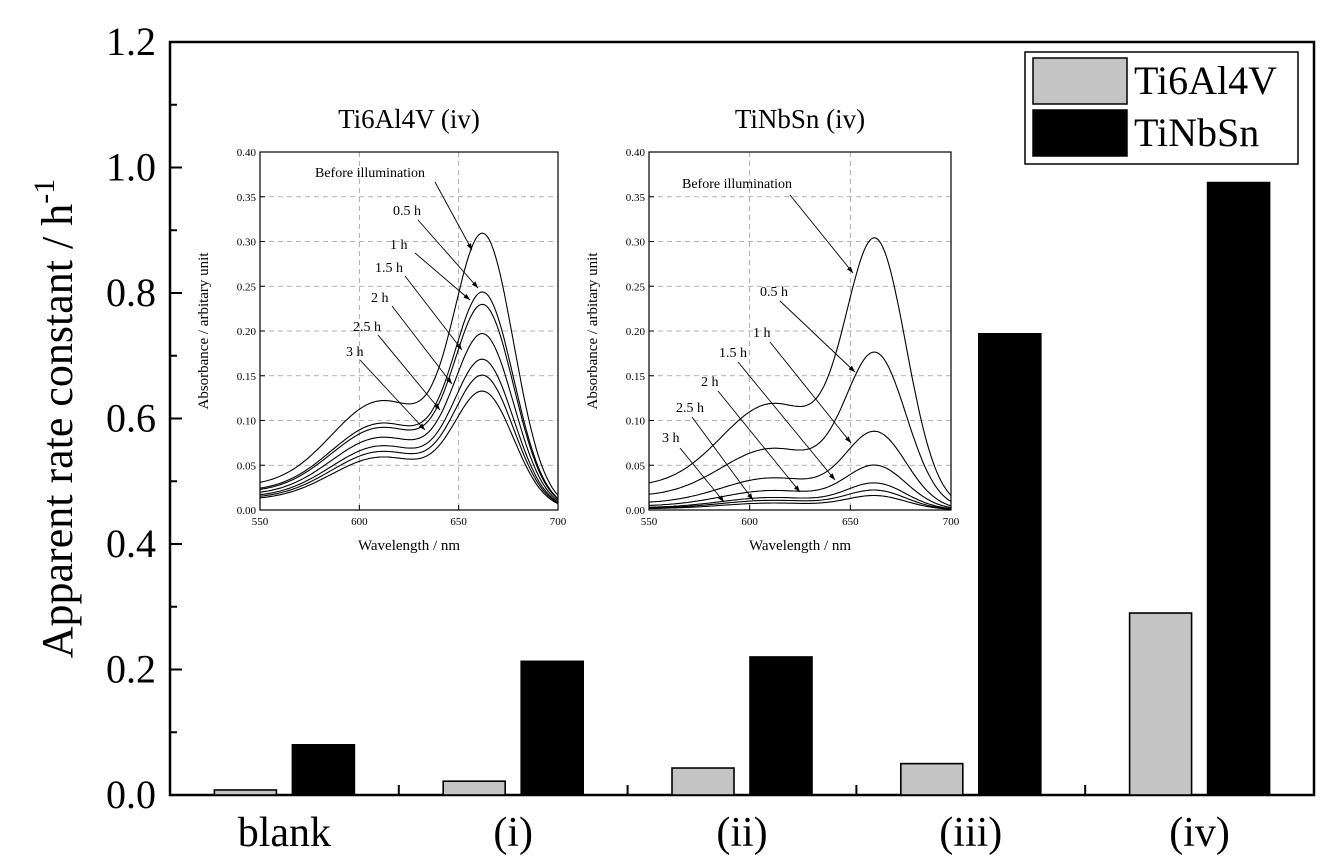  What do you see at coordinates (131, 669) in the screenshot?
I see `y-tick-label: 0.2` at bounding box center [131, 669].